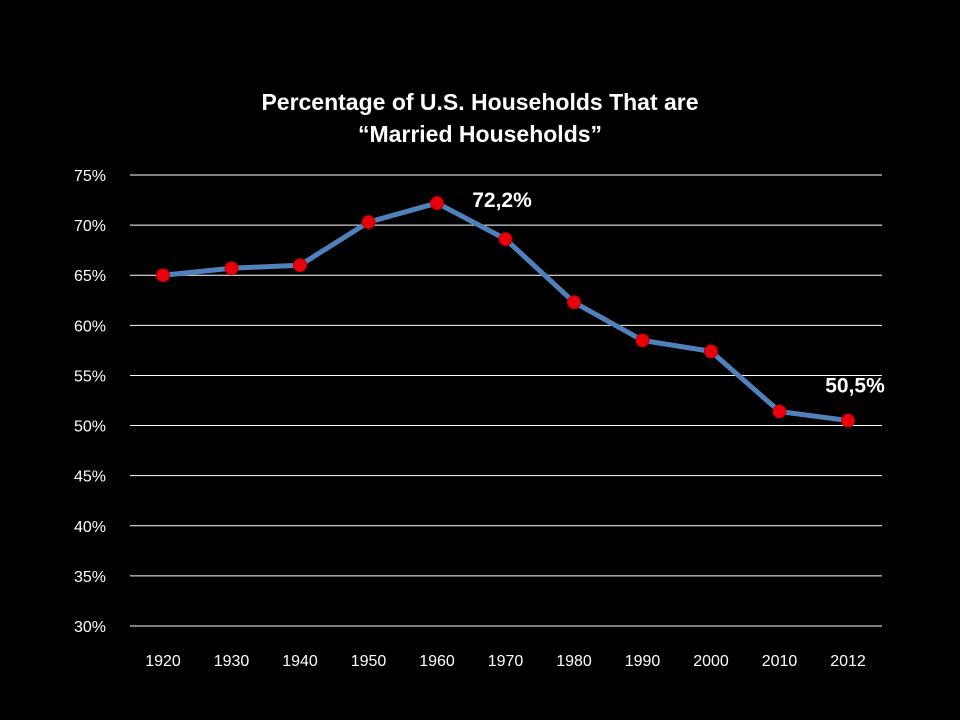 This screenshot has height=720, width=960. I want to click on x-tick-label: 1970, so click(506, 661).